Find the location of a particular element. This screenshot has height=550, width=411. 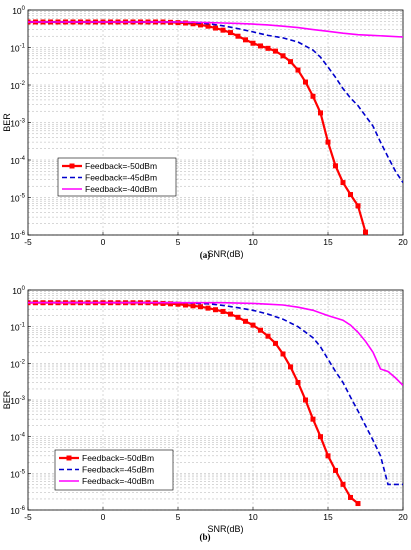

y-tick-label: 10⁻² is located at coordinates (17, 86).